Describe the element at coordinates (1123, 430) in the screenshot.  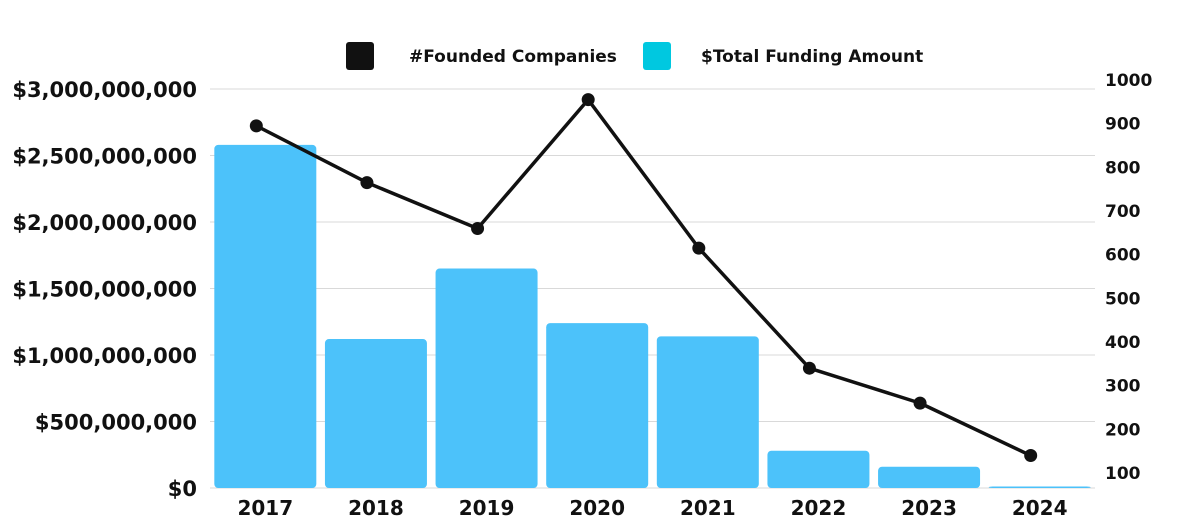
I see `right-tick-label: 200` at that location.